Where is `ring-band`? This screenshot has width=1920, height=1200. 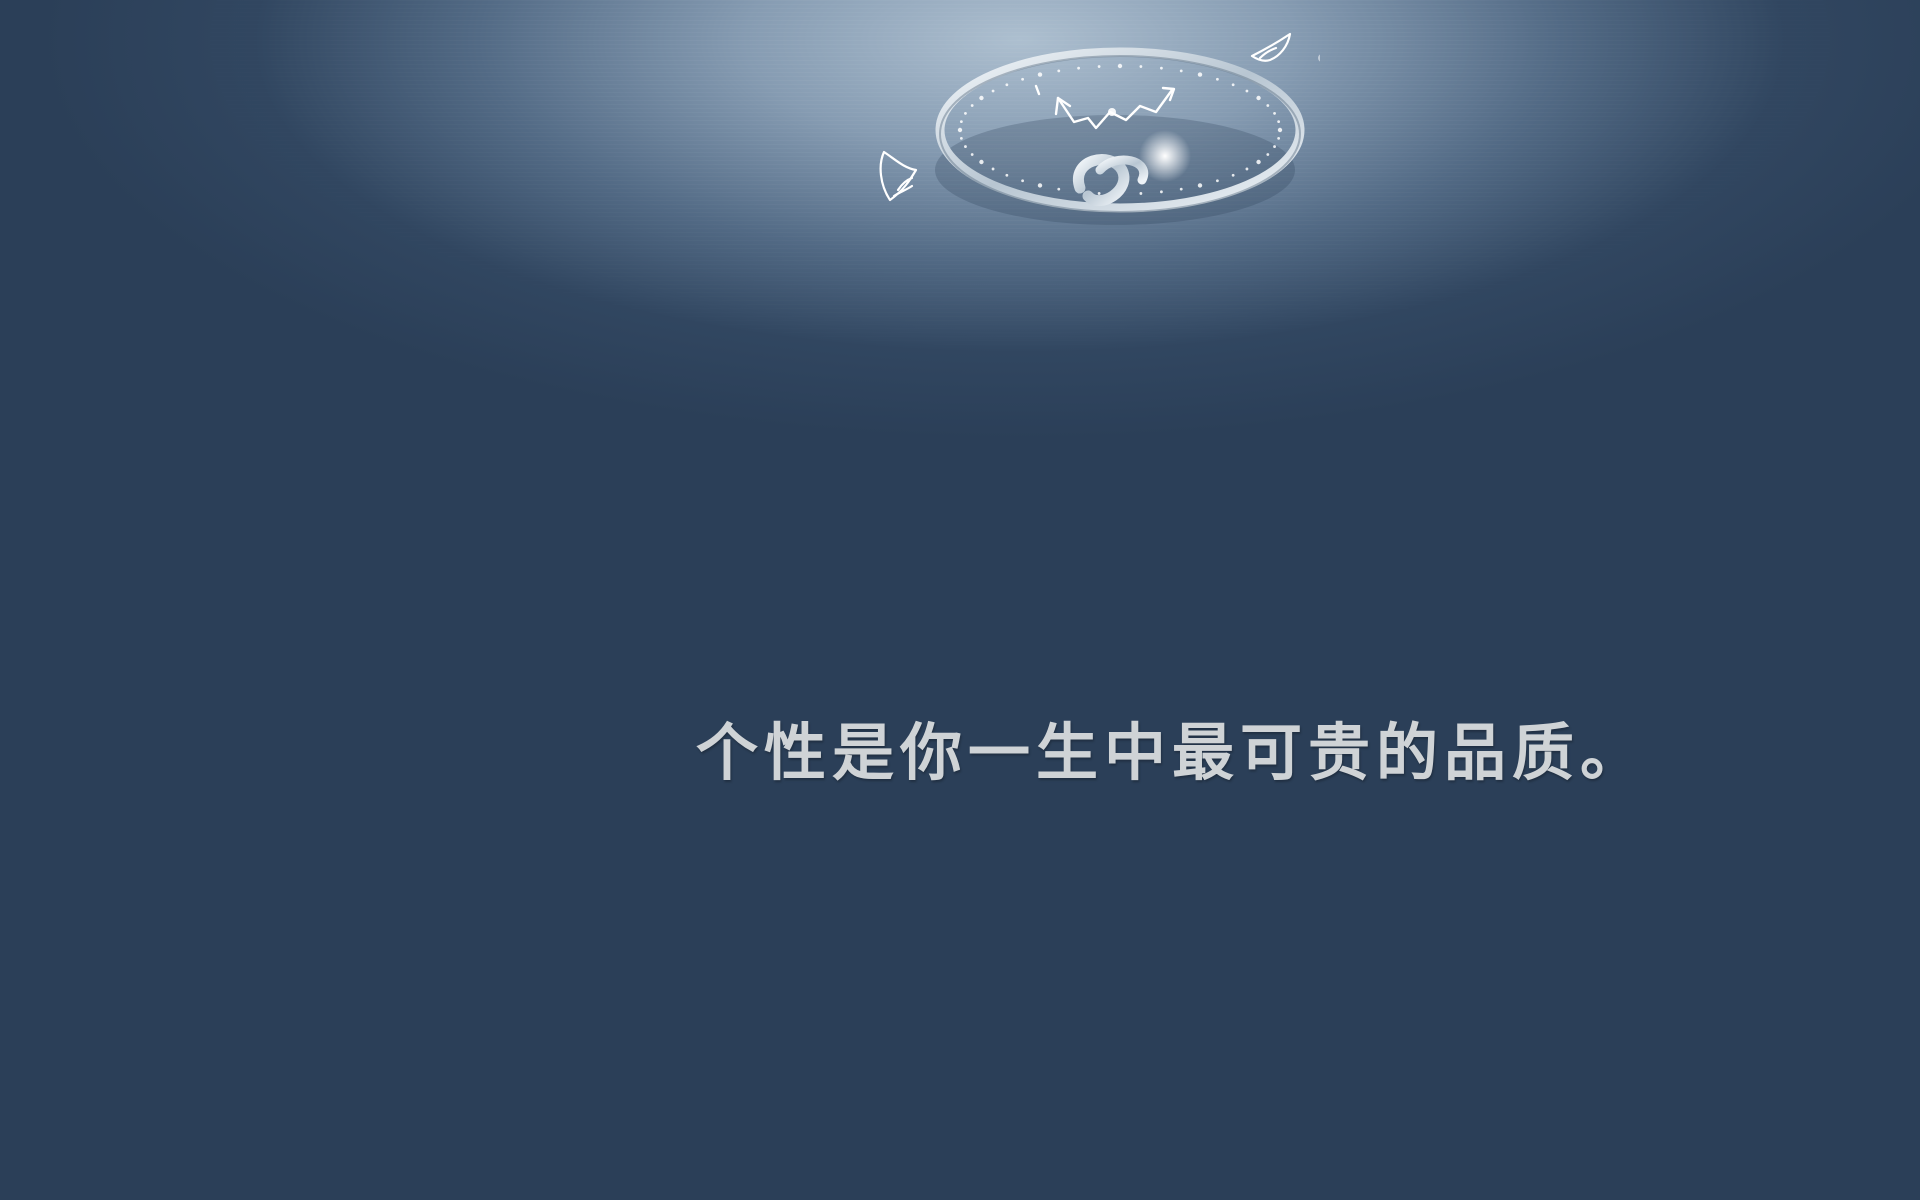 ring-band is located at coordinates (1120, 130).